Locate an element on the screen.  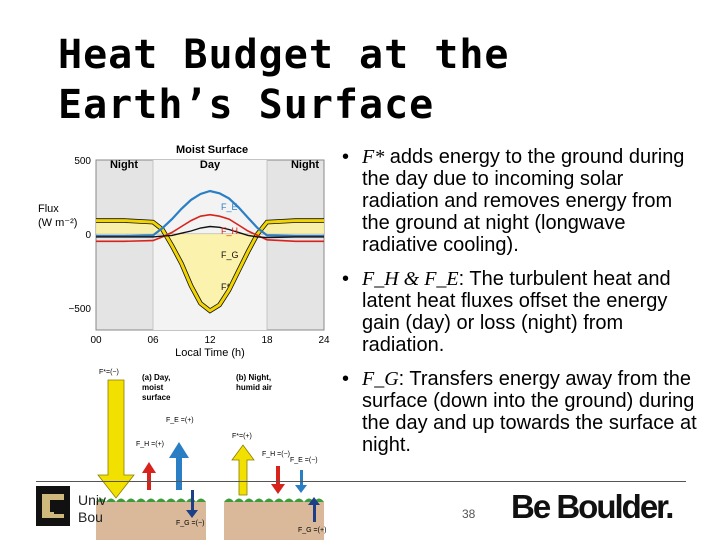
bullet-symbol-fh-fe: F_H & F_E is located at coordinates (410, 279).